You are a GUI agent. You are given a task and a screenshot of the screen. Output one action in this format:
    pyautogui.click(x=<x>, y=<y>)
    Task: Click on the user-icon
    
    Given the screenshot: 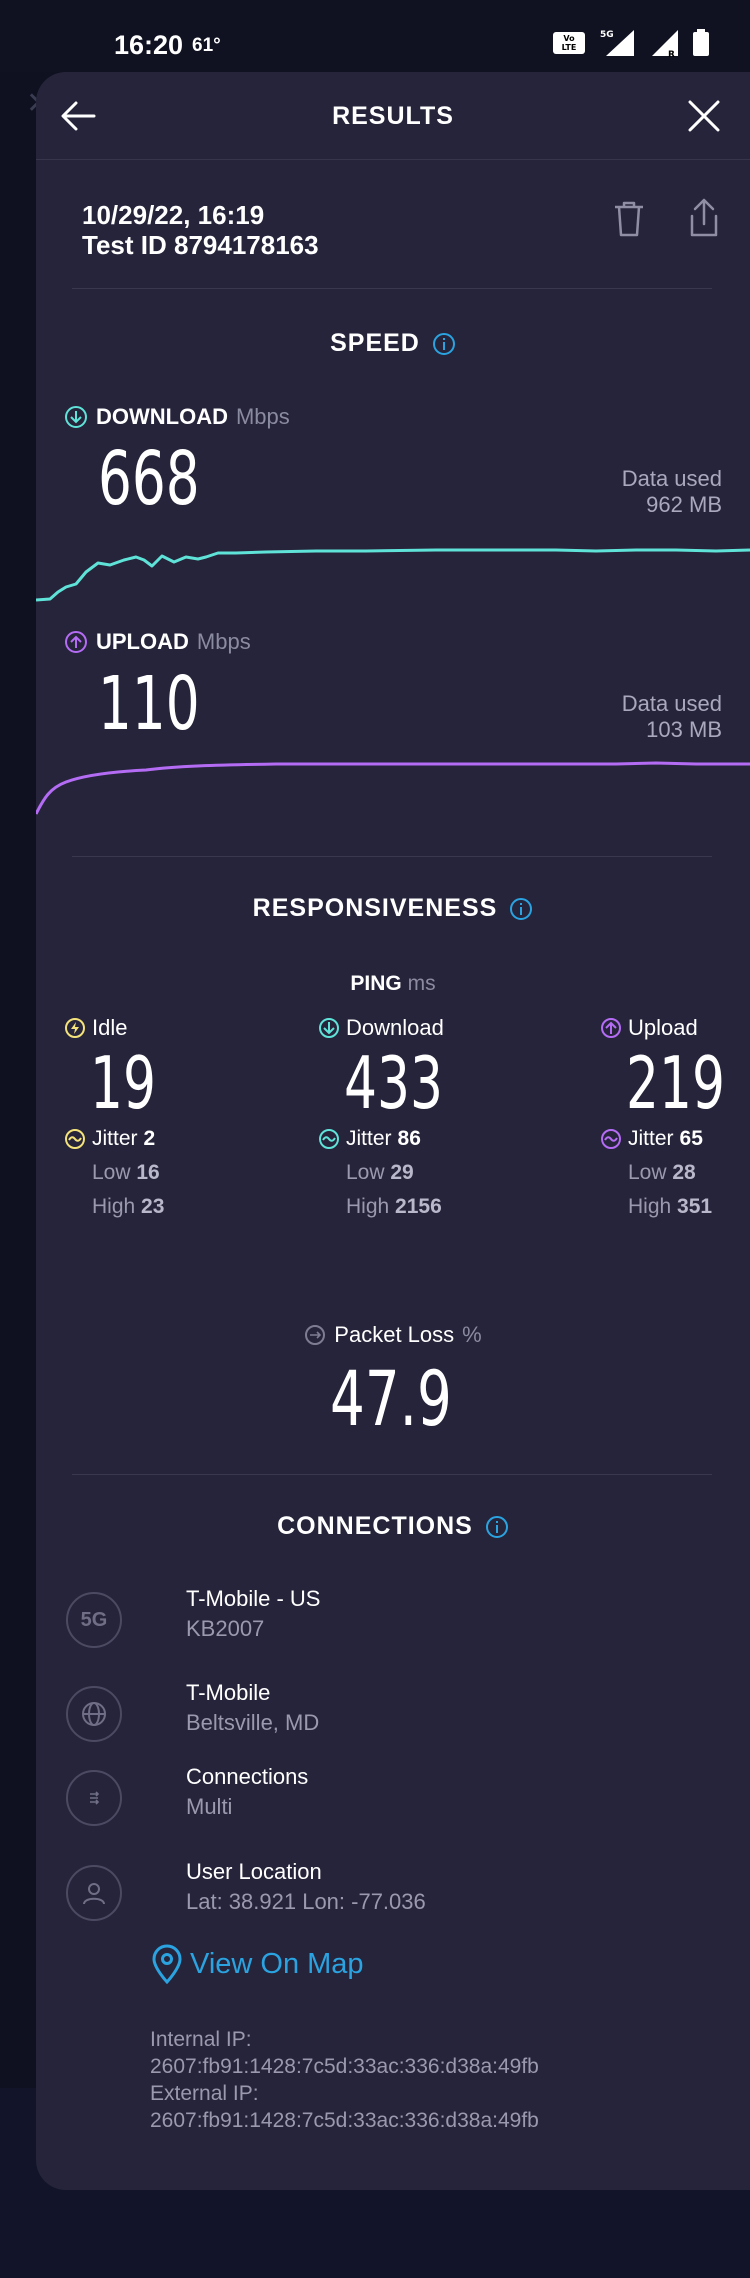 What is the action you would take?
    pyautogui.click(x=94, y=1893)
    